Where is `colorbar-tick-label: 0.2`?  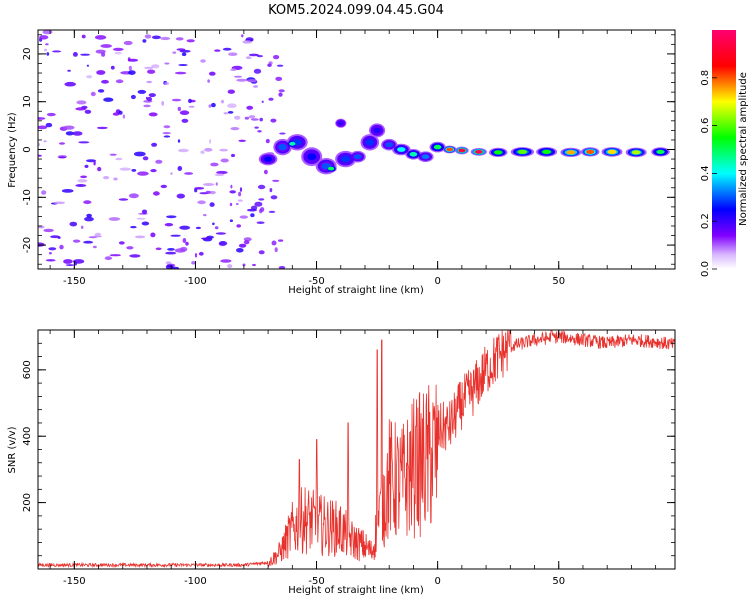 colorbar-tick-label: 0.2 is located at coordinates (705, 221).